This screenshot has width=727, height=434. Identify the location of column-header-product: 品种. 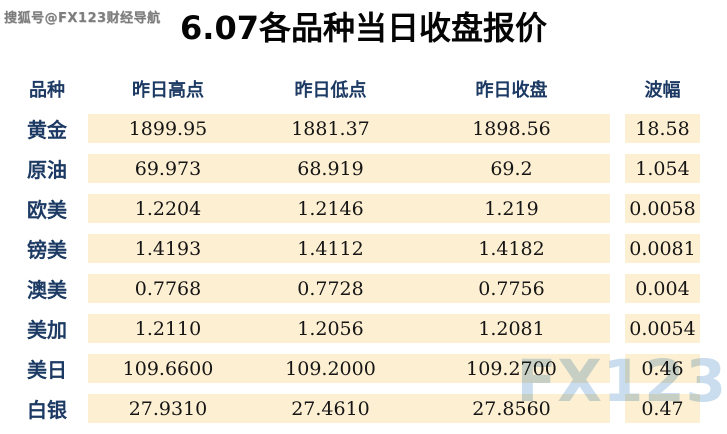
(47, 90).